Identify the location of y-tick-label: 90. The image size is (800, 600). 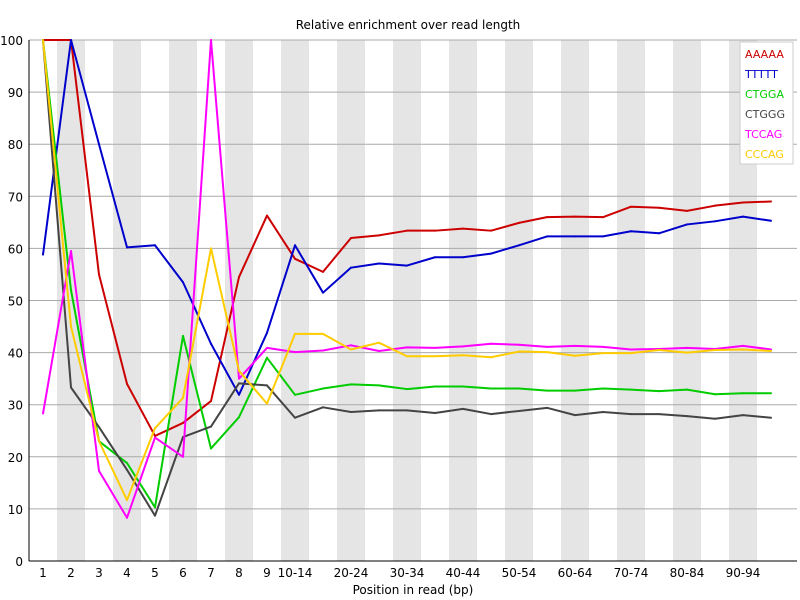
(15, 93).